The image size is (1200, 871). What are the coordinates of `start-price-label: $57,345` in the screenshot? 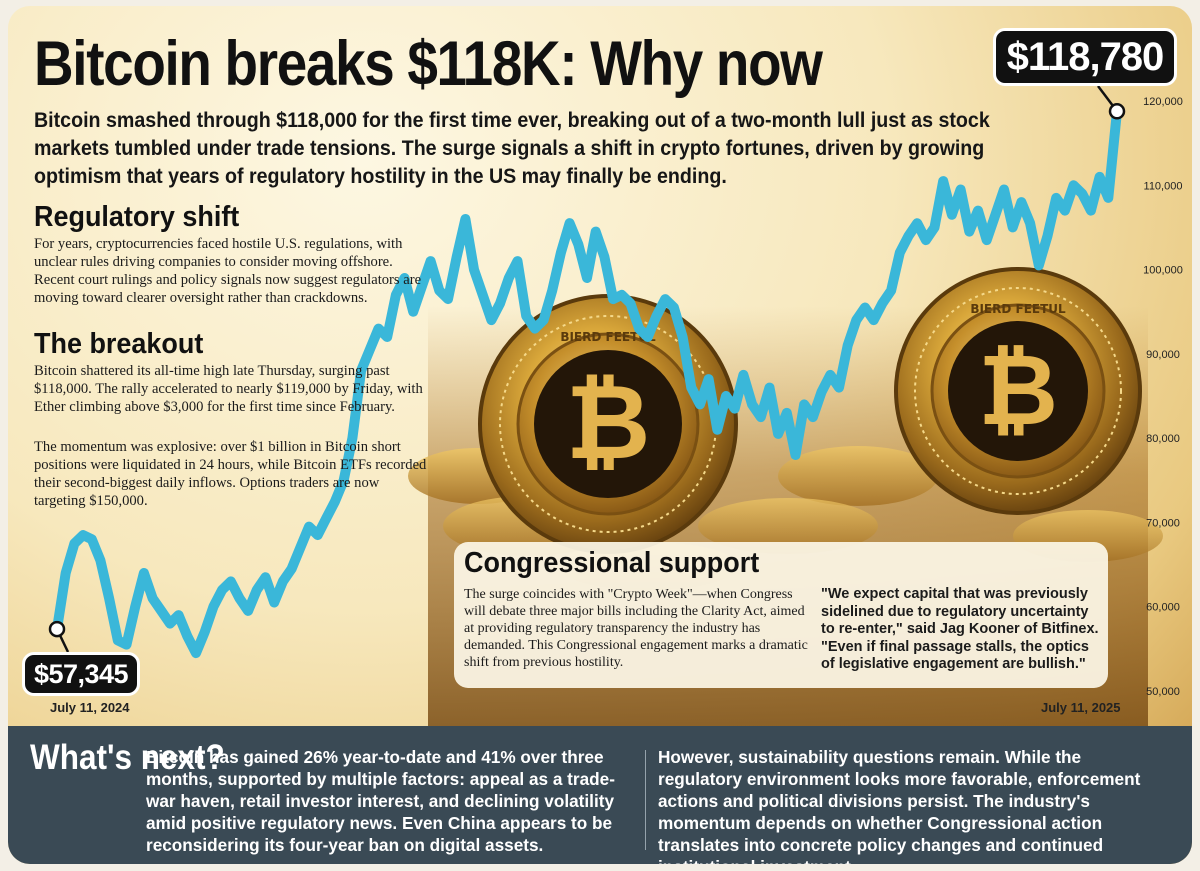 It's located at (81, 674).